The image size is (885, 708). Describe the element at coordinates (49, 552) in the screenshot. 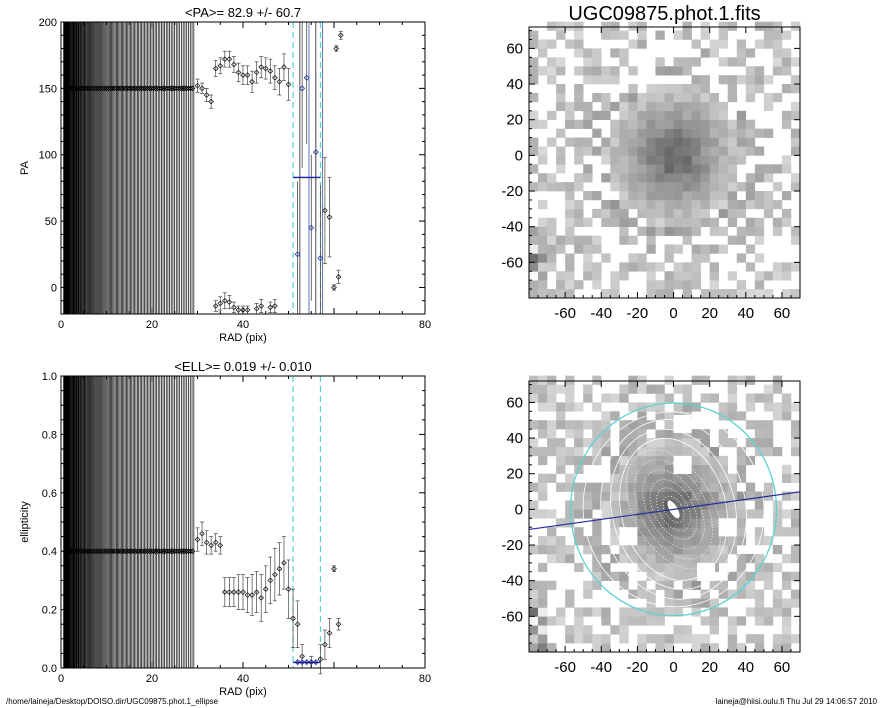

I see `y-tick-label: 0.4` at that location.